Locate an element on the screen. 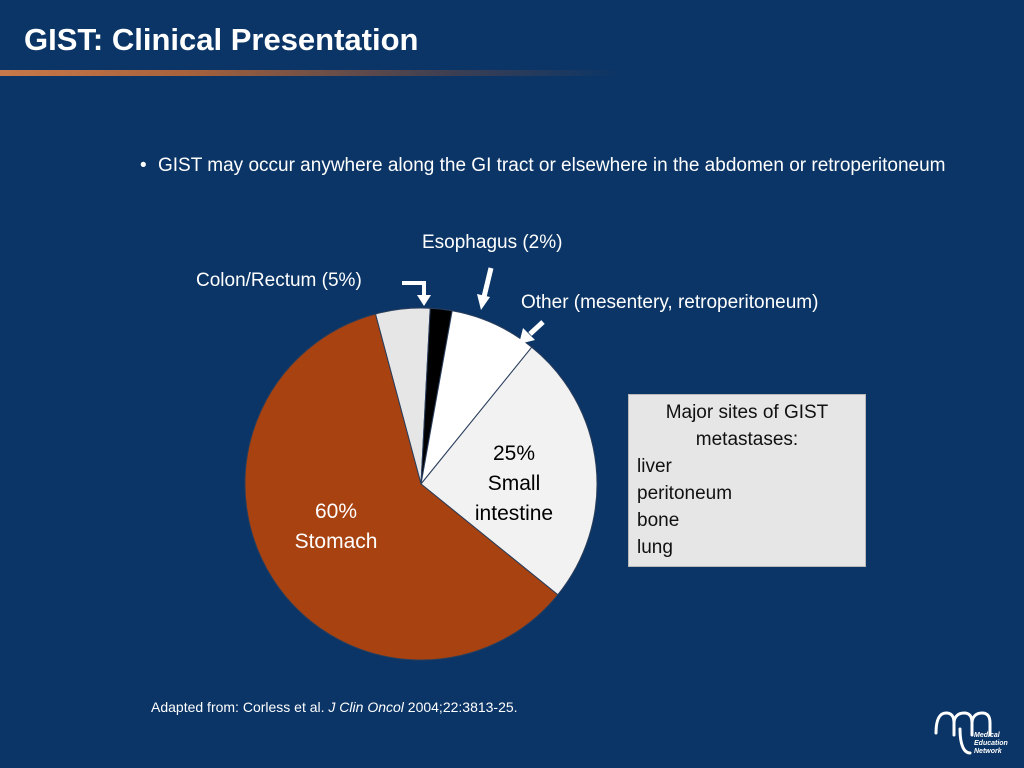  metastasis-site: liver is located at coordinates (654, 466).